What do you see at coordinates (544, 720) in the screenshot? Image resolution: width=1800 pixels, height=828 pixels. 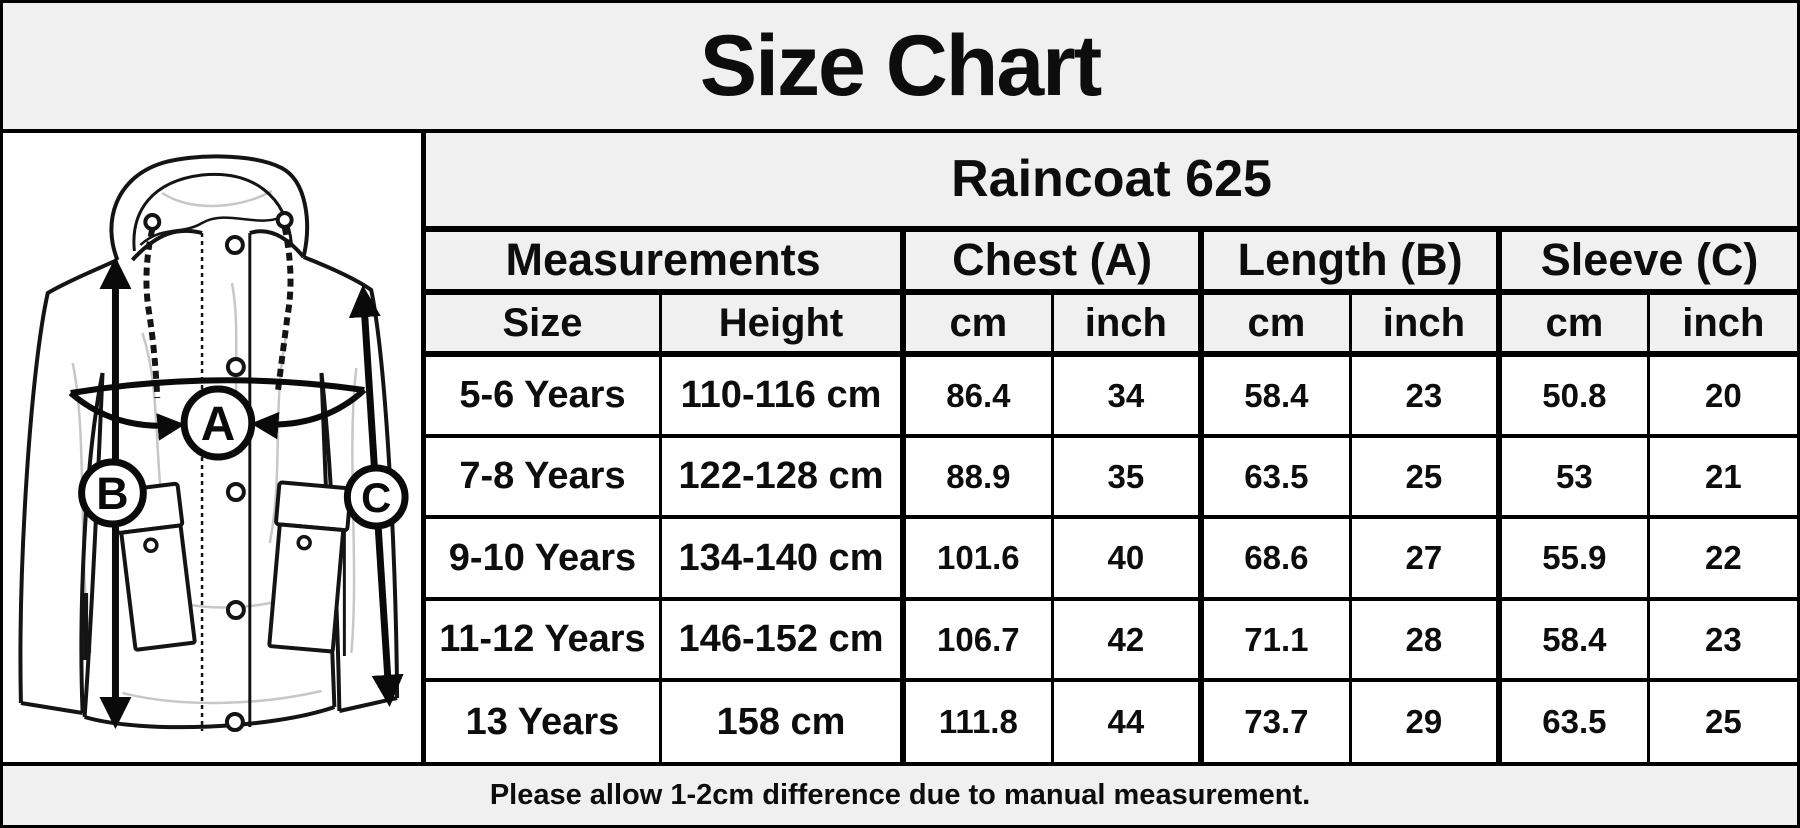 I see `size-cell: 13 Years` at bounding box center [544, 720].